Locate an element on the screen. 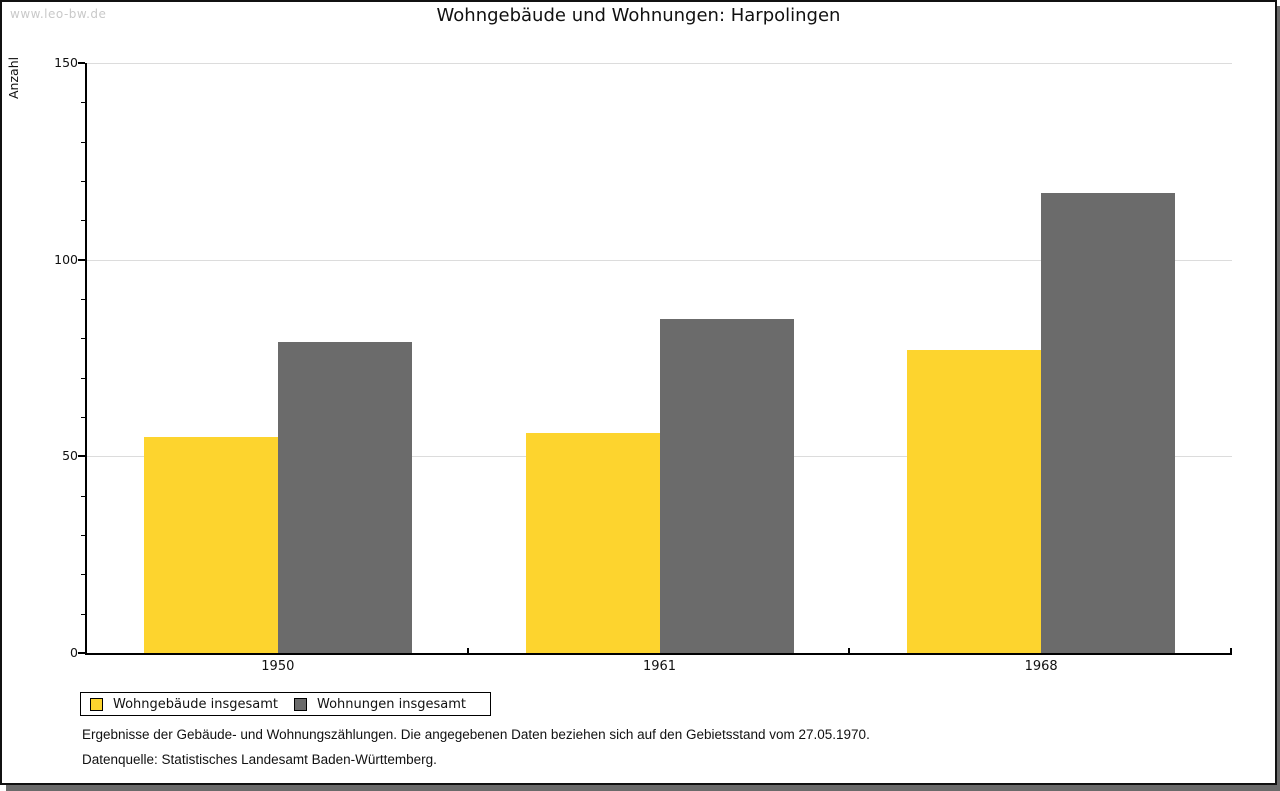 The height and width of the screenshot is (791, 1280). x-category-label-1968: 1968 is located at coordinates (1041, 666).